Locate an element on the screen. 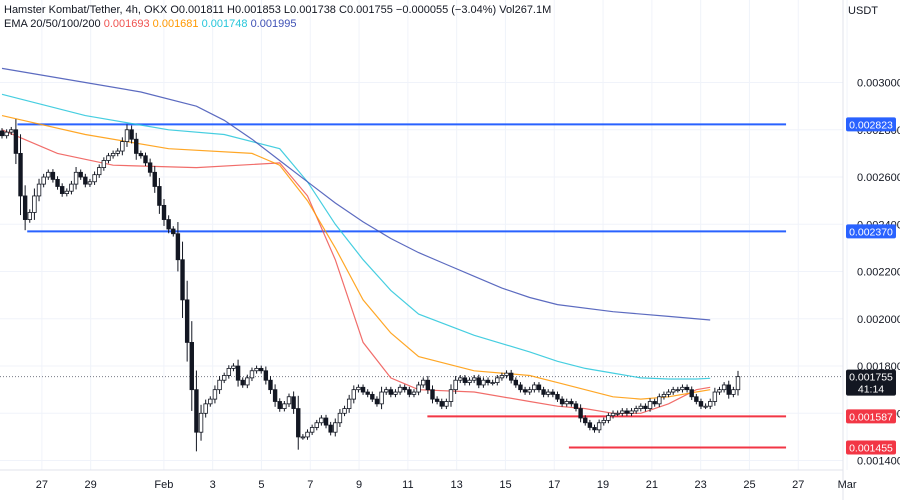 Image resolution: width=900 pixels, height=500 pixels. x-tick-label: Mar is located at coordinates (847, 485).